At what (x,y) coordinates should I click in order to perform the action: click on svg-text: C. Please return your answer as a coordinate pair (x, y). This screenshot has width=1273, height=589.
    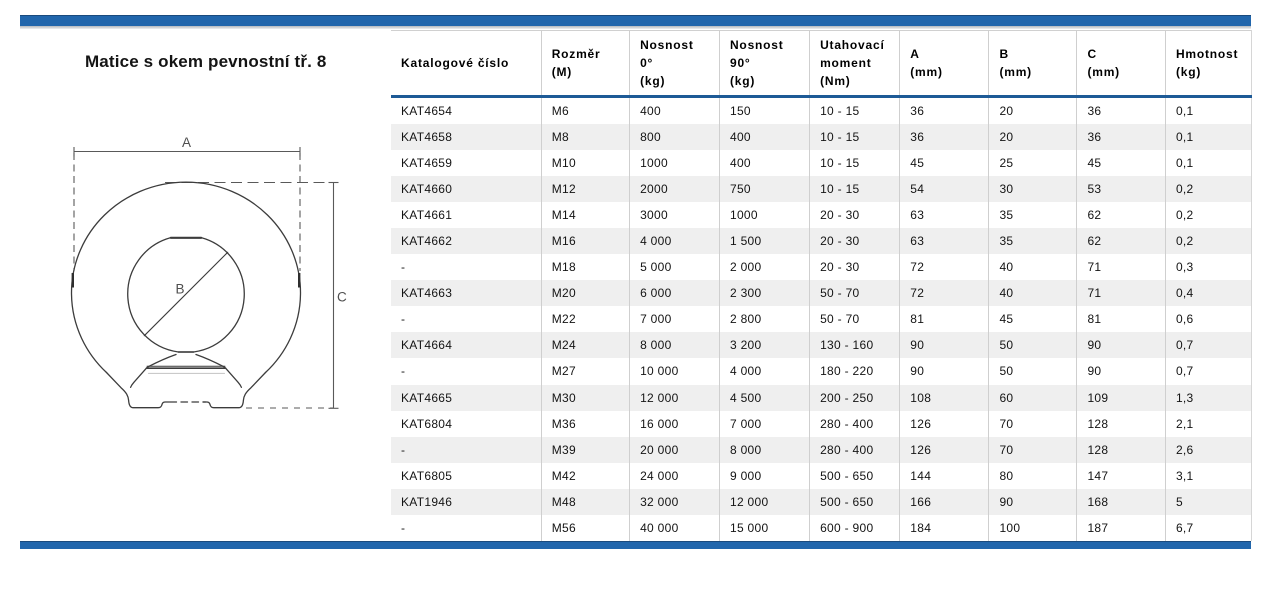
    Looking at the image, I should click on (342, 297).